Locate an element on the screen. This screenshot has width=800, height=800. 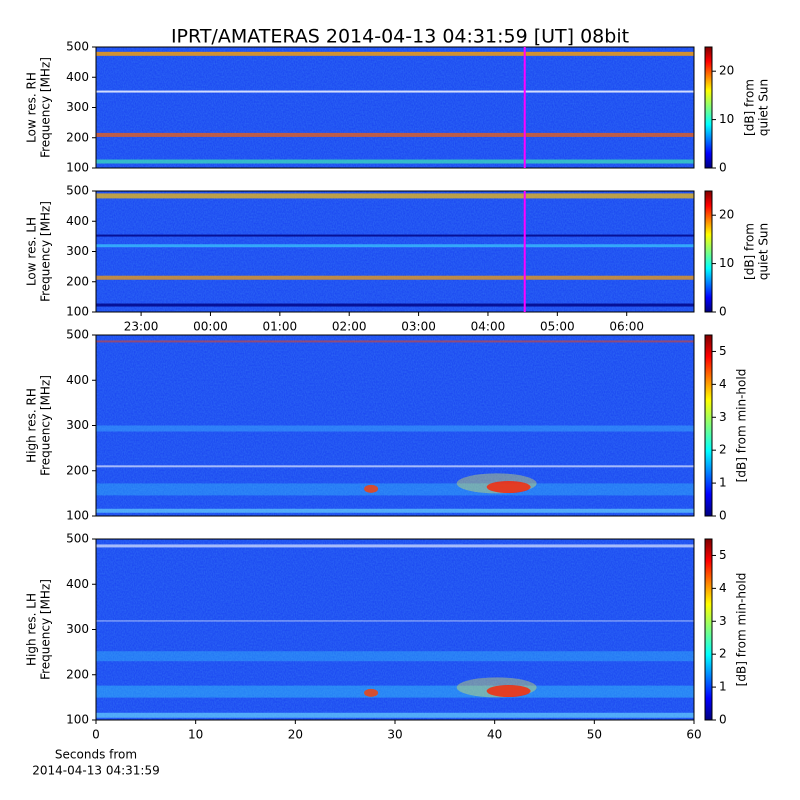
x-tick-label: 10 is located at coordinates (195, 735).